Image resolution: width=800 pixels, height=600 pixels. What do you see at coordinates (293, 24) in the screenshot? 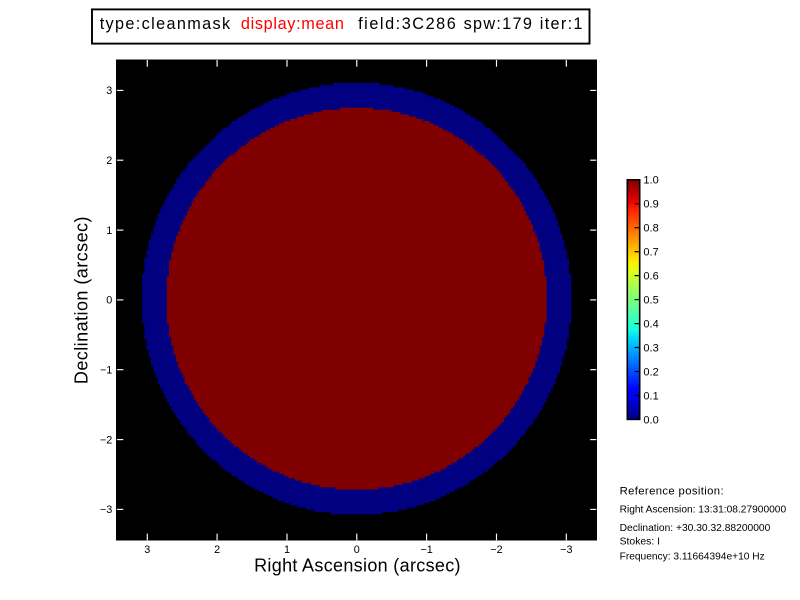
I see `svg-text: display:mean` at bounding box center [293, 24].